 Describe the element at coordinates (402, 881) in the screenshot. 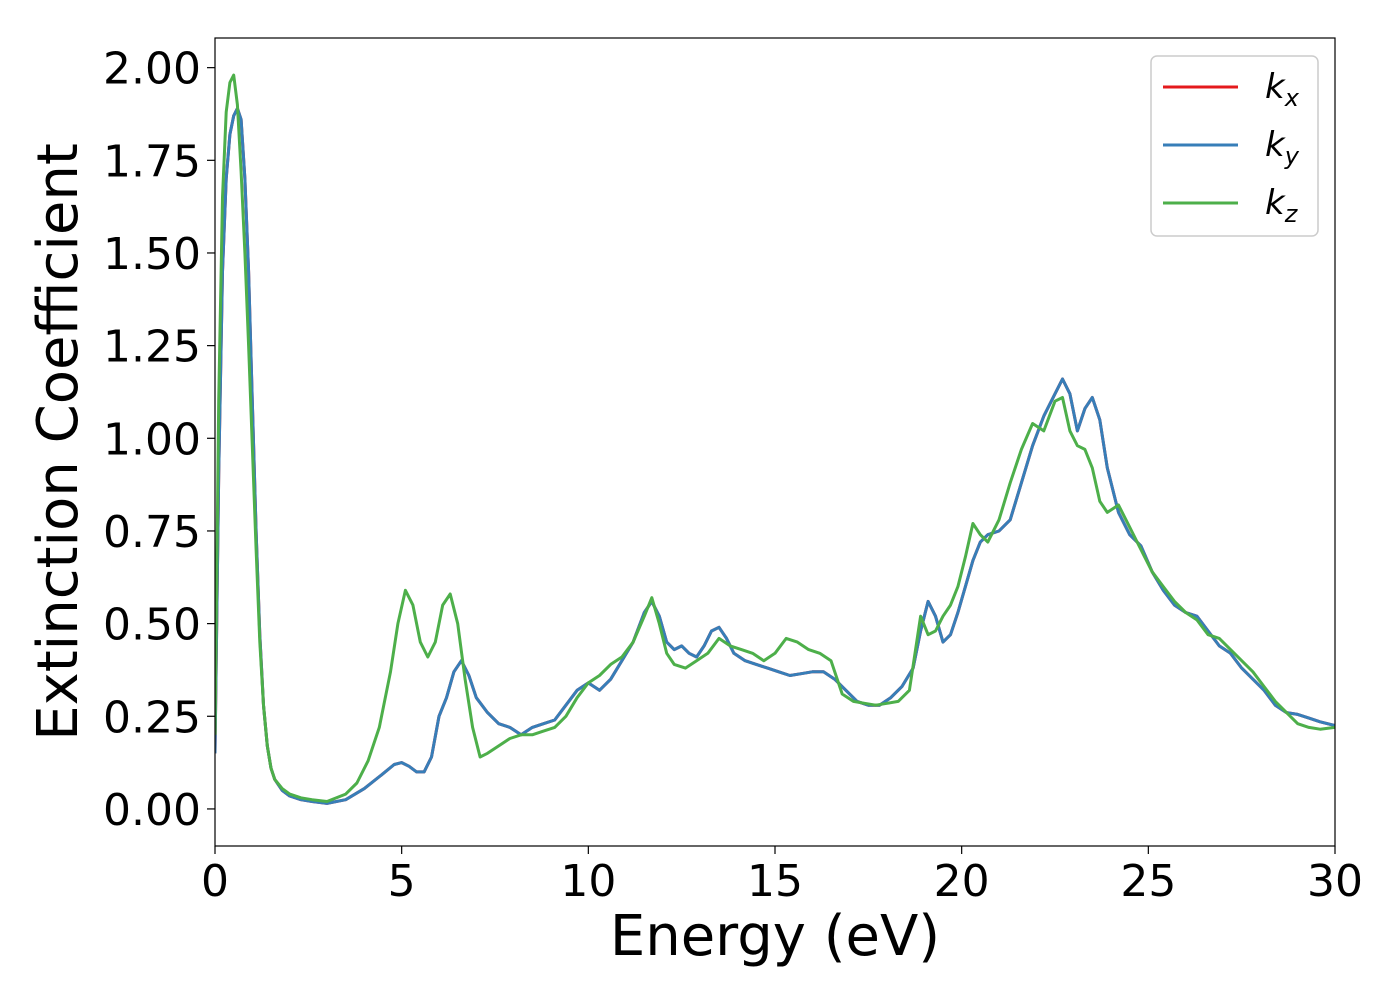

I see `x-tick-label: 5` at that location.